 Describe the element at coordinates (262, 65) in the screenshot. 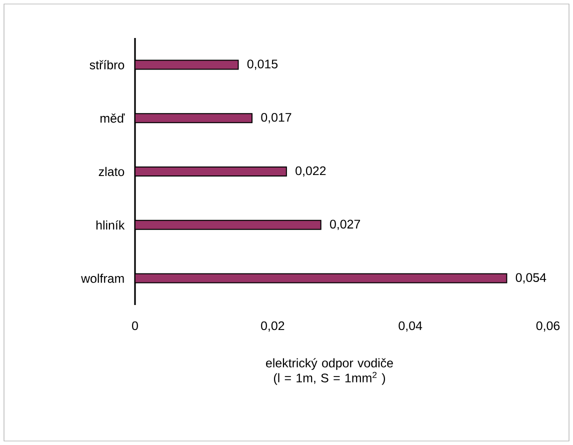

I see `data-label: 0,015` at that location.